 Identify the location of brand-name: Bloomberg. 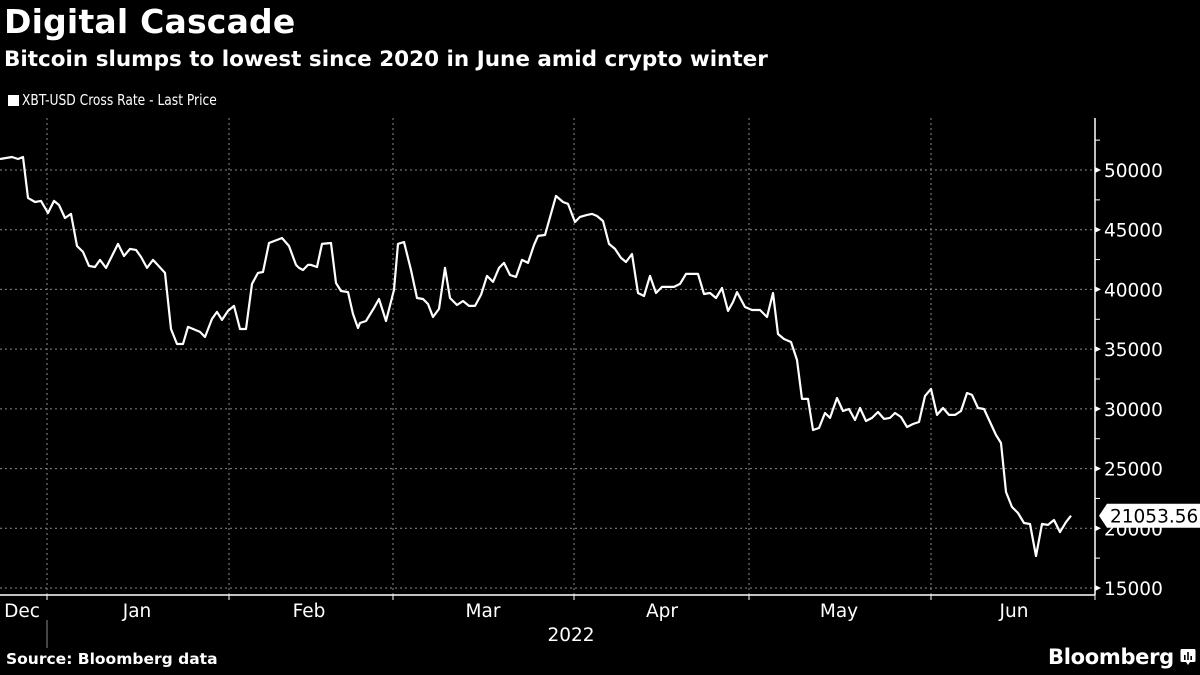
(1111, 657).